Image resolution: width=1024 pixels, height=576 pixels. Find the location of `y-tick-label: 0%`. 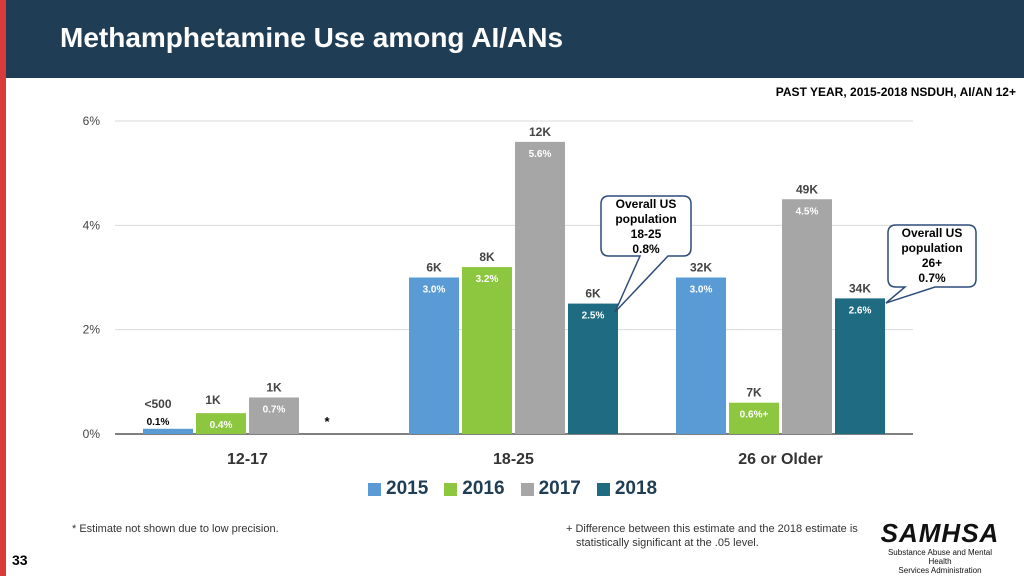

y-tick-label: 0% is located at coordinates (92, 434).